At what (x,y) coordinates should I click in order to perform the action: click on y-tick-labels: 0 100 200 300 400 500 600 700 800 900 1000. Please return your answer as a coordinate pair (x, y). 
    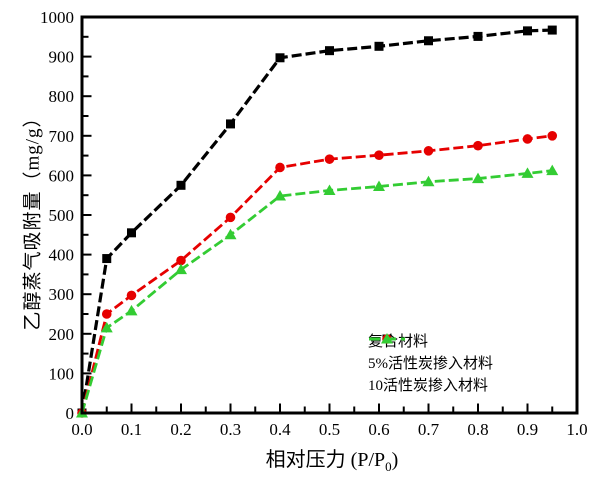
    Looking at the image, I should click on (57, 215).